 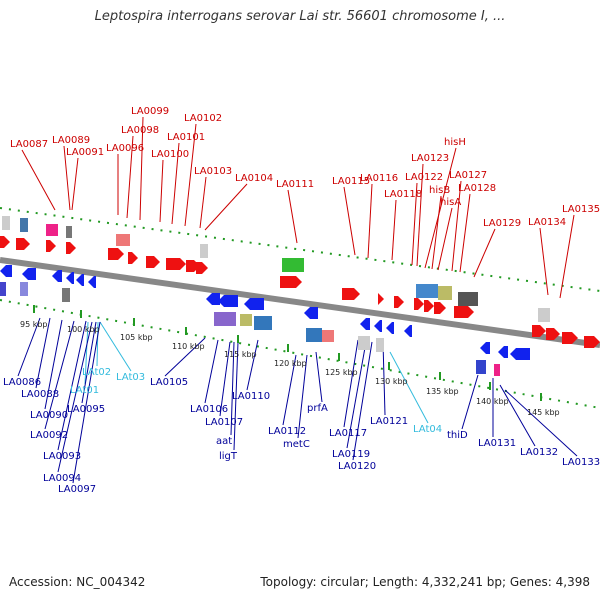 What do you see at coordinates (468, 175) in the screenshot?
I see `gene-label-la0127: LA0127` at bounding box center [468, 175].